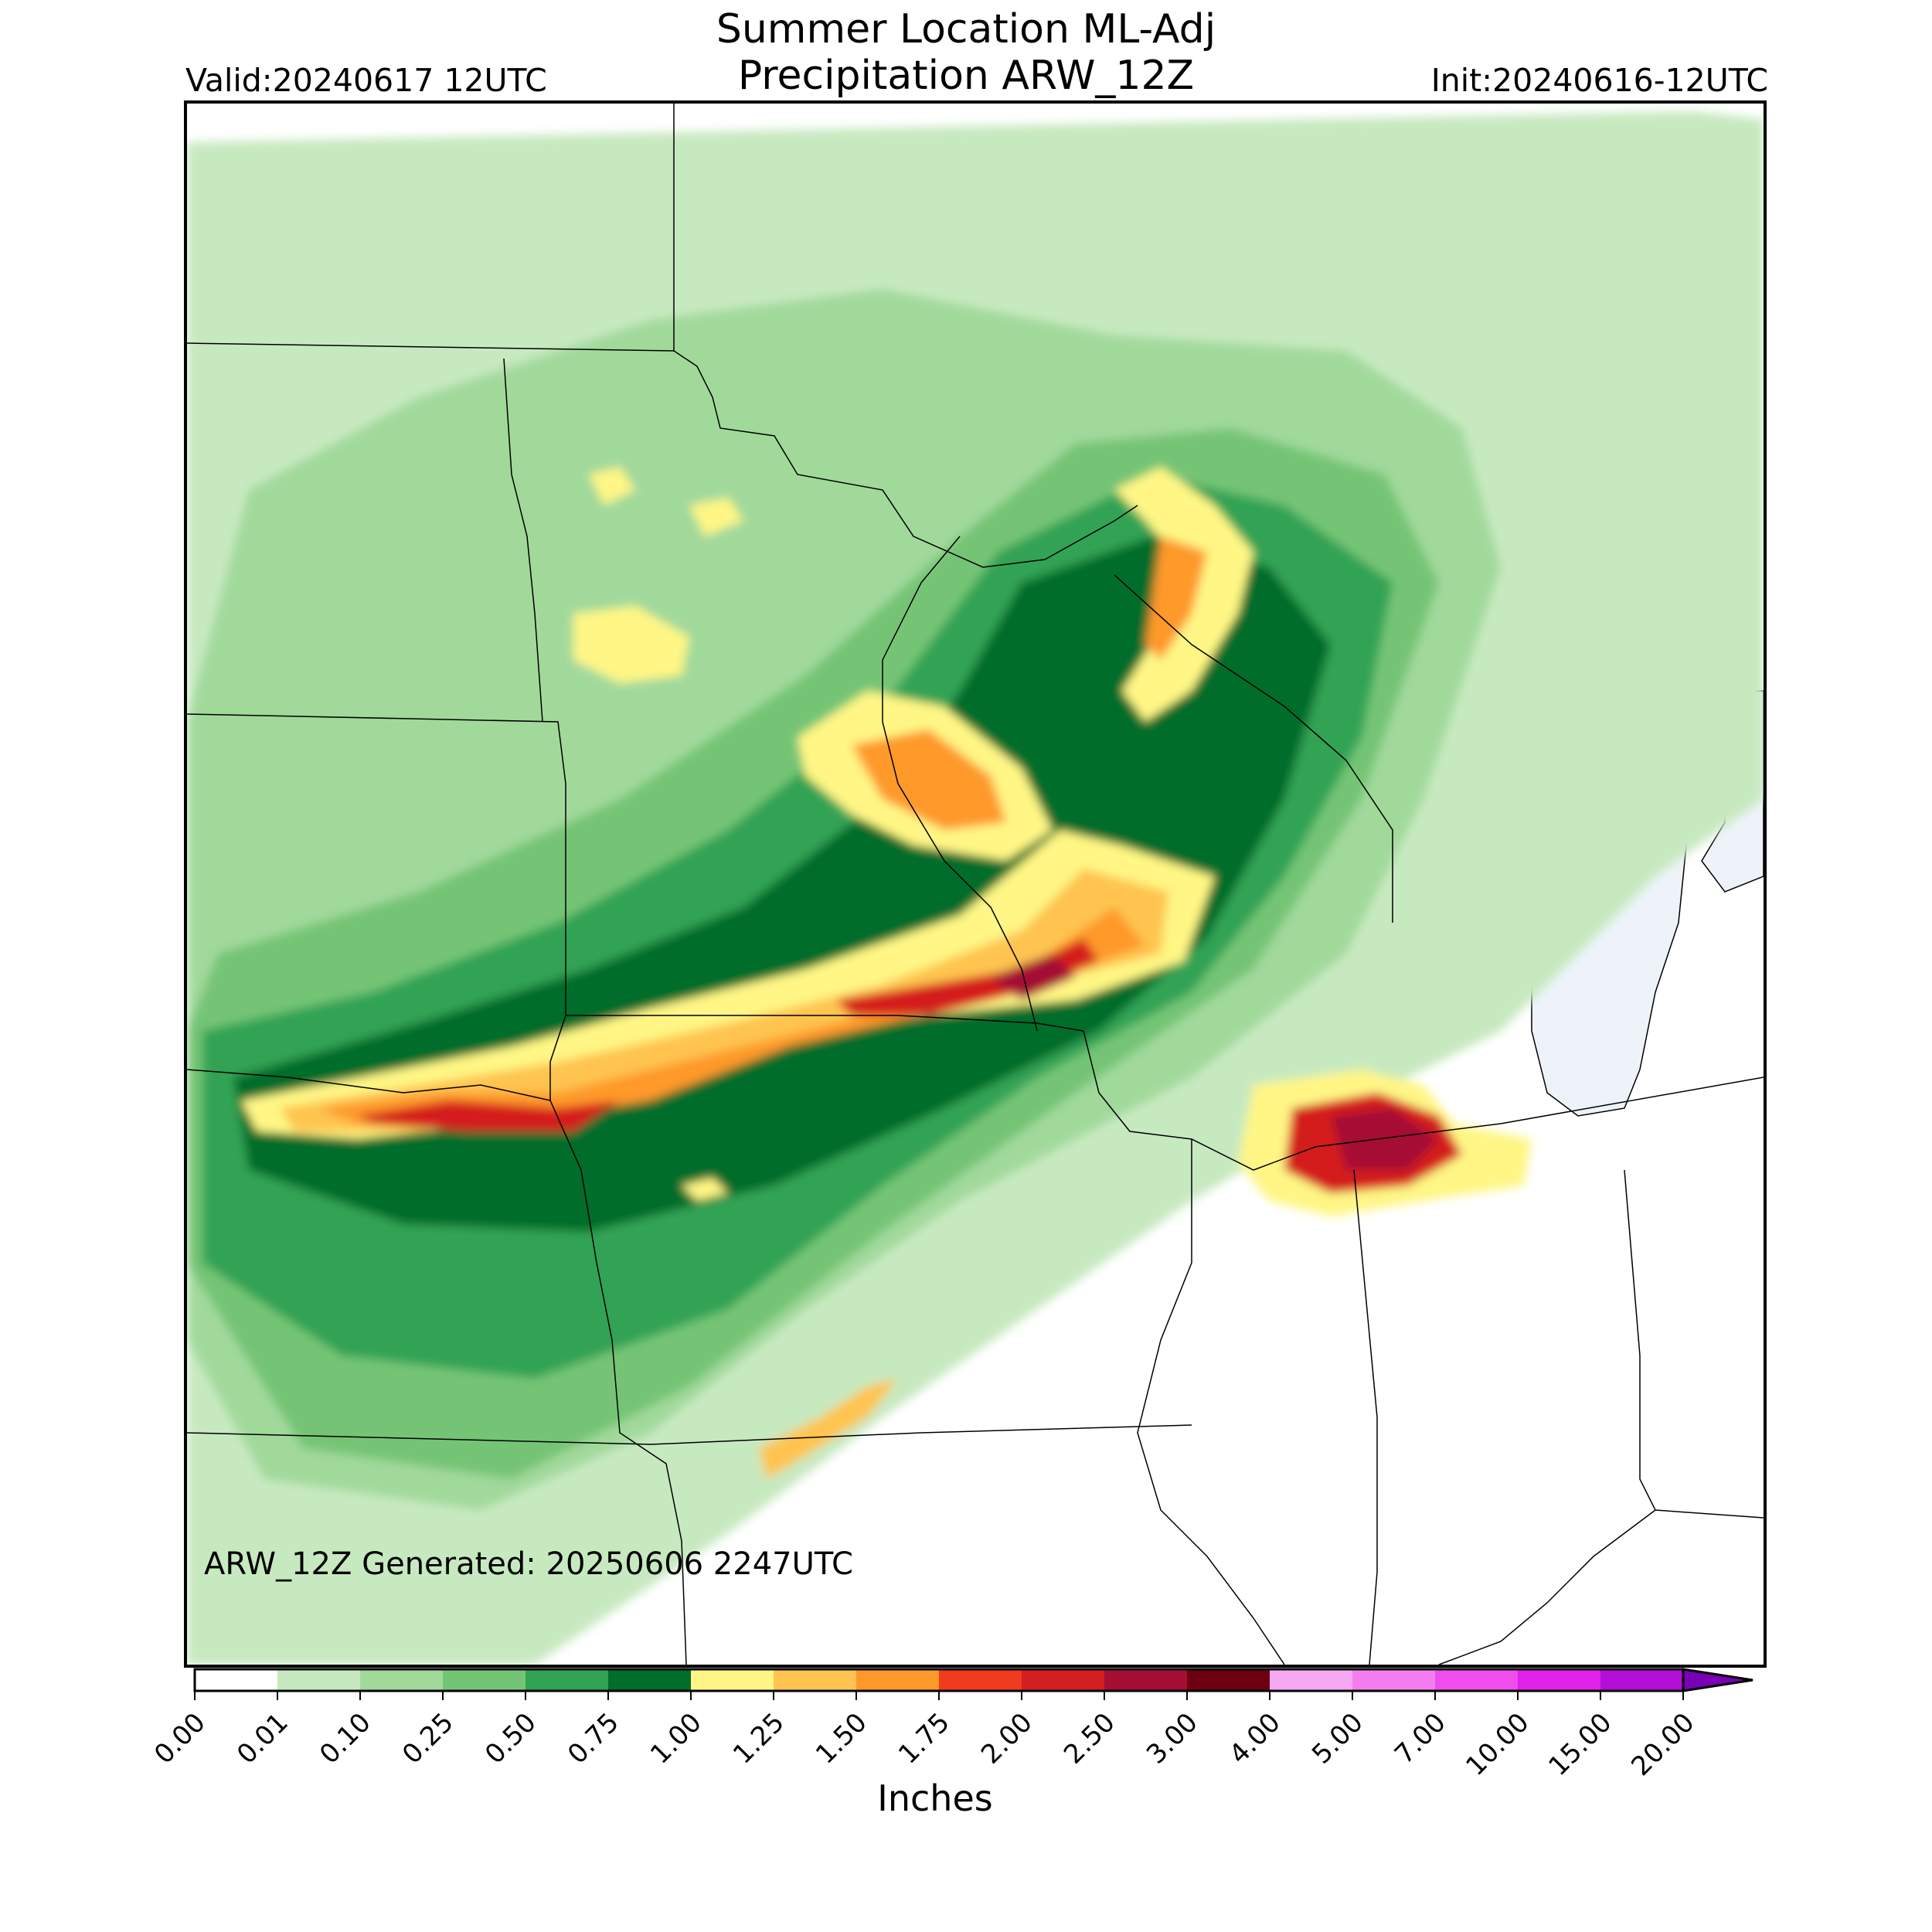  Describe the element at coordinates (705, 1190) in the screenshot. I see `precip-south-1.00` at that location.